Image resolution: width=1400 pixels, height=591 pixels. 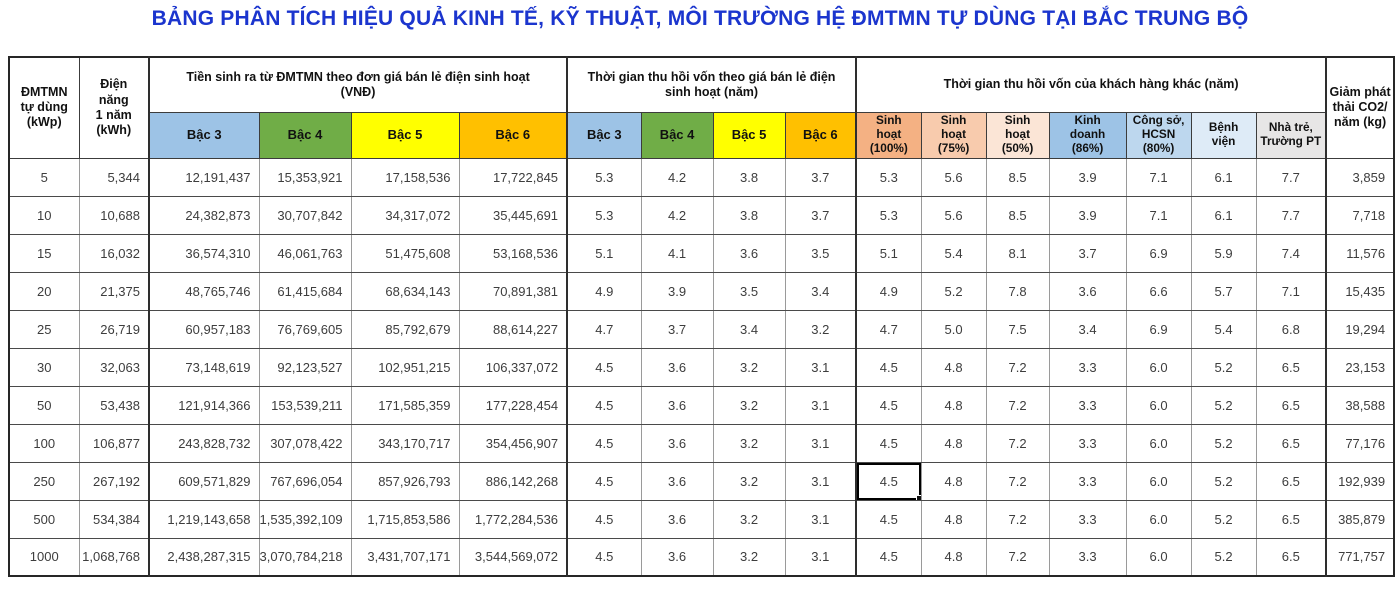 I want to click on cell: 36,574,310, so click(x=204, y=253).